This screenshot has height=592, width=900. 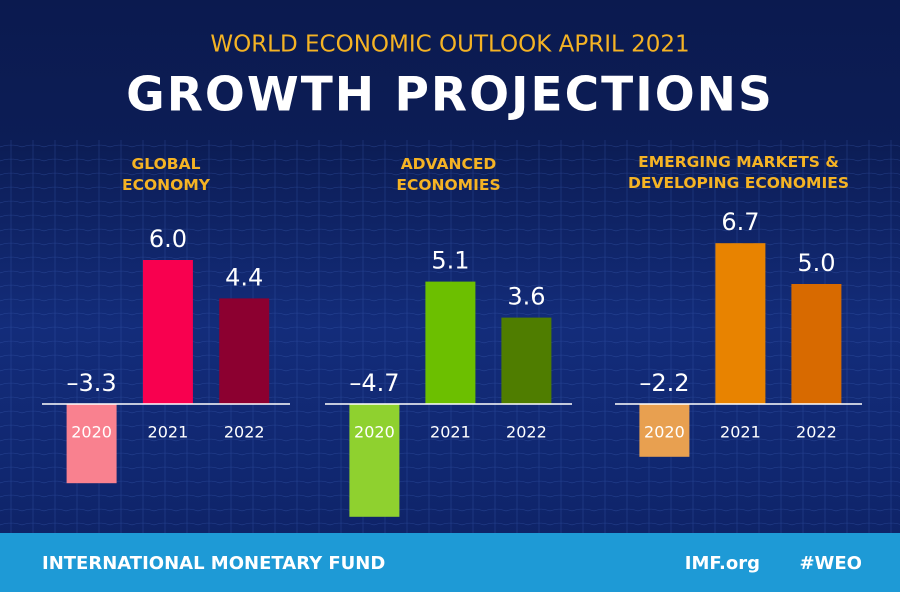 I want to click on footer-band, so click(x=450, y=562).